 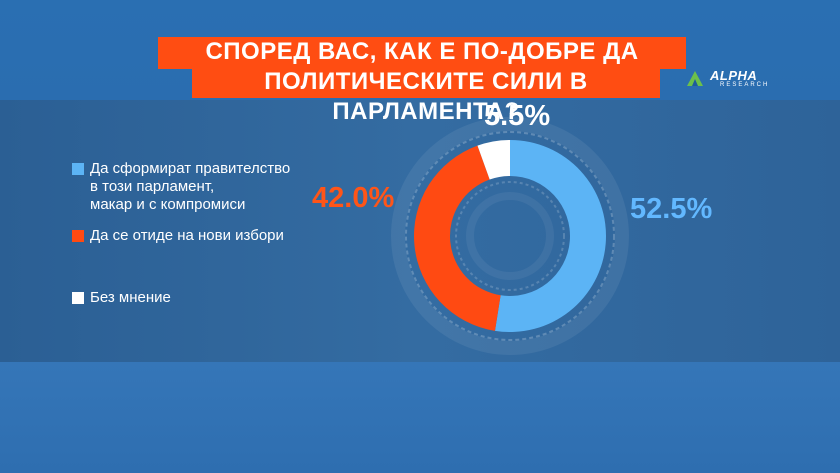 What do you see at coordinates (168, 204) in the screenshot?
I see `legend-label-line: макар и с компромиси` at bounding box center [168, 204].